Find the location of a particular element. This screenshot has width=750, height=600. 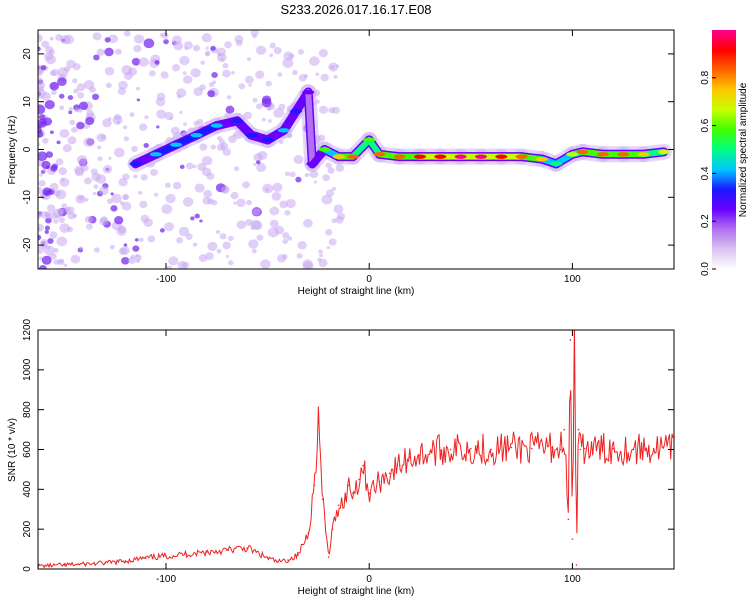

spectrogram-x-tick-label: 0 is located at coordinates (369, 279).